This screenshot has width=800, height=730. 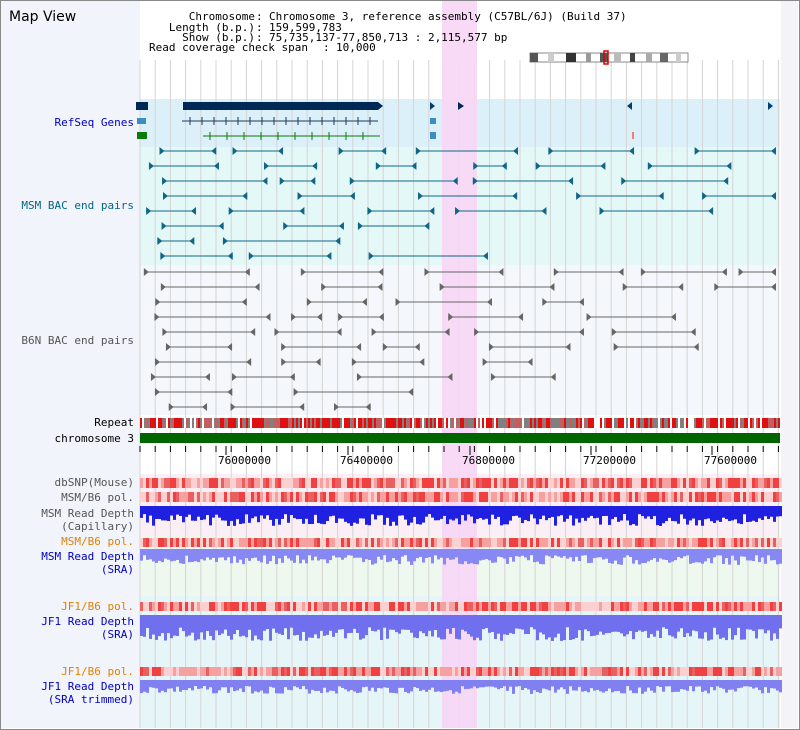 What do you see at coordinates (77, 205) in the screenshot?
I see `track-label-msm-bac: MSM BAC end pairs` at bounding box center [77, 205].